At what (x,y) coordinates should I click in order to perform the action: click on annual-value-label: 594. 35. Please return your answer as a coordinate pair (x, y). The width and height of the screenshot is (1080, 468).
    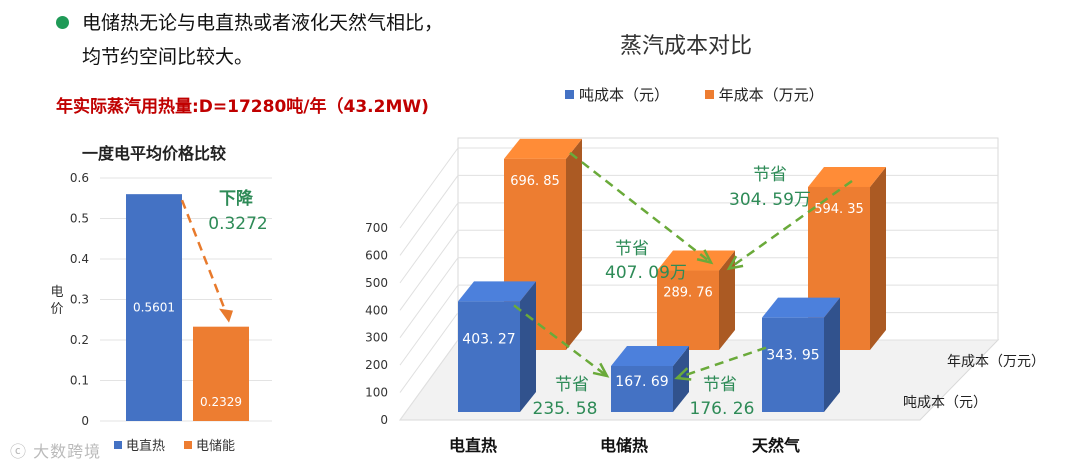
    Looking at the image, I should click on (839, 209).